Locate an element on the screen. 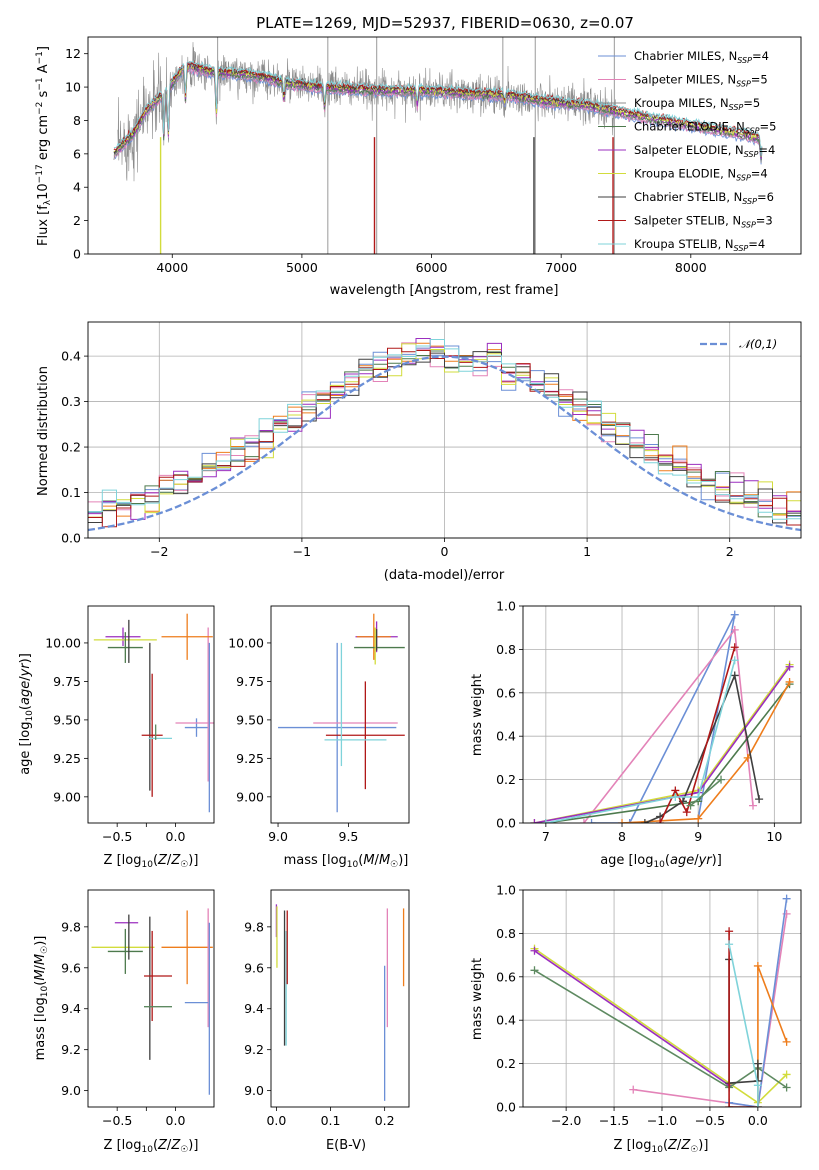 This screenshot has height=1170, width=819. mass-age-panel: 9.0 9.5 9.00 9.25 9.50 9.75 10.00 is located at coordinates (319, 724).